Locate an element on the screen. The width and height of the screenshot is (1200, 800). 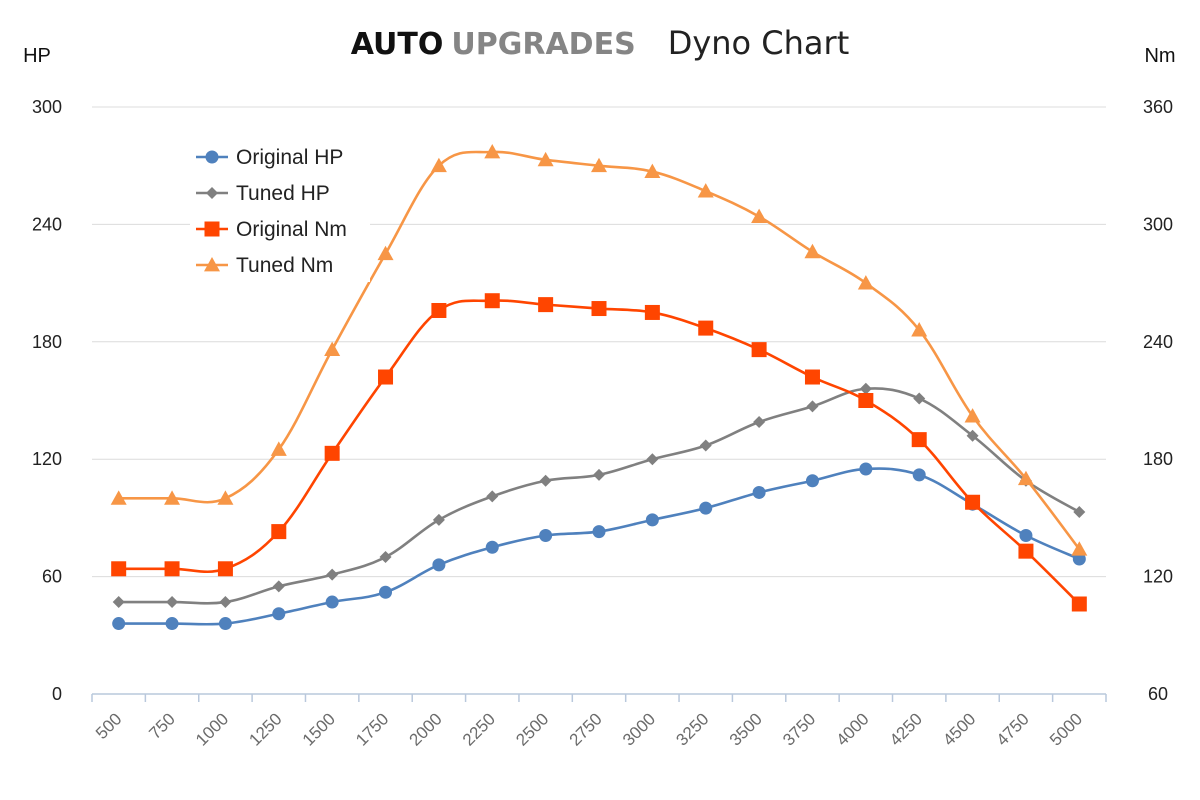
legend-item: Original HP is located at coordinates (269, 157).